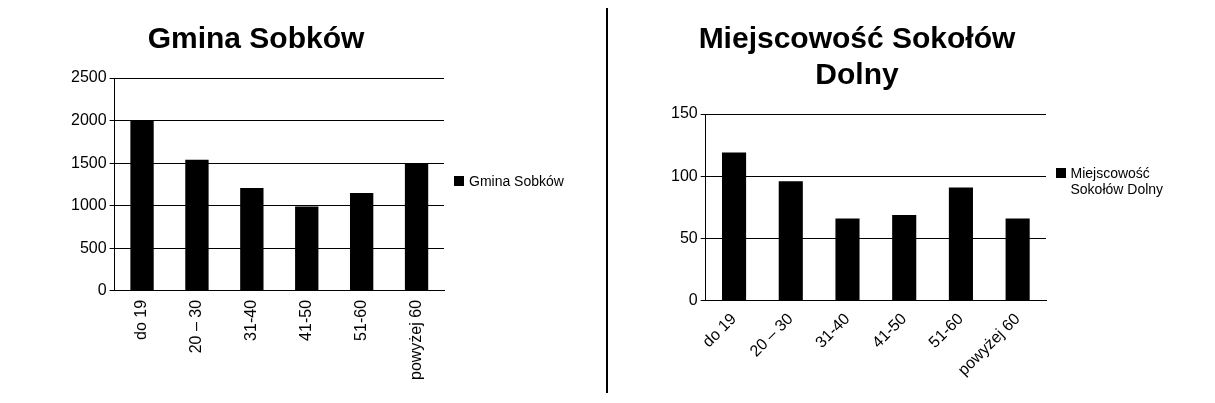  I want to click on x-tick-label: 51-60, so click(361, 320).